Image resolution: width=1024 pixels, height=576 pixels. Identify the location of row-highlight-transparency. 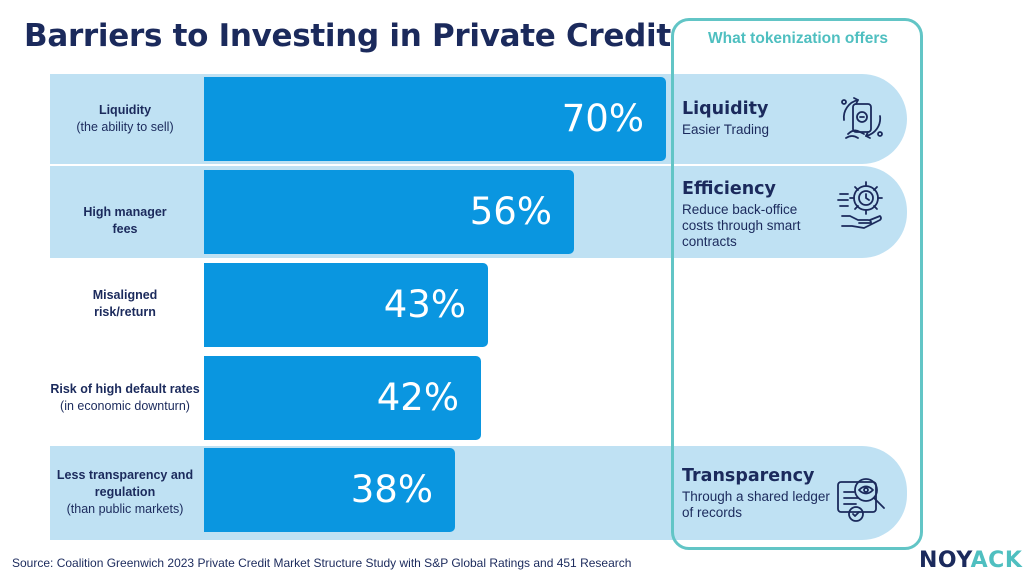
(478, 493).